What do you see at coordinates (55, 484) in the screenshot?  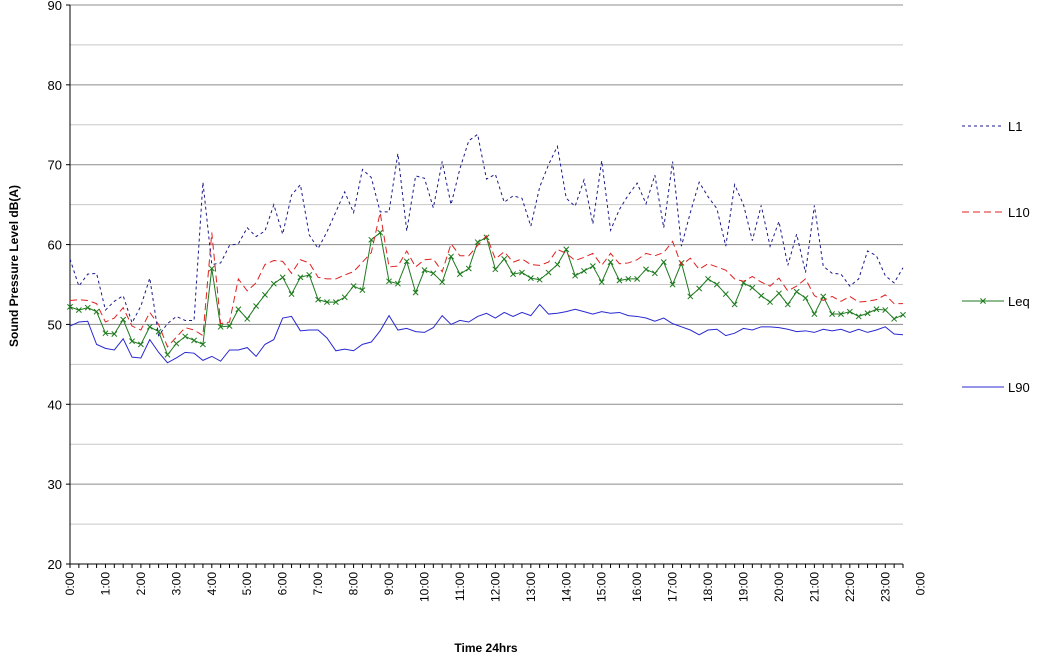 I see `y-tick-label: 30` at bounding box center [55, 484].